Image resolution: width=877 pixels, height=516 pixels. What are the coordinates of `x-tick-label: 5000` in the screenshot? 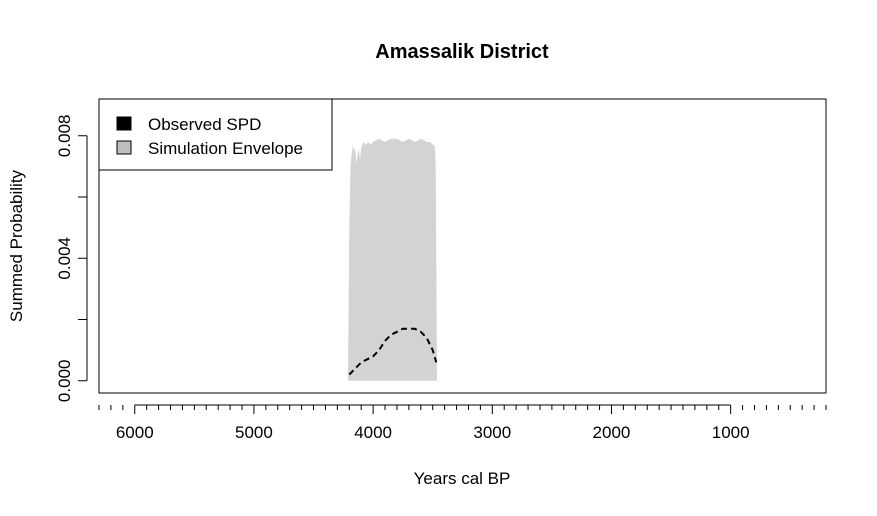 It's located at (254, 432).